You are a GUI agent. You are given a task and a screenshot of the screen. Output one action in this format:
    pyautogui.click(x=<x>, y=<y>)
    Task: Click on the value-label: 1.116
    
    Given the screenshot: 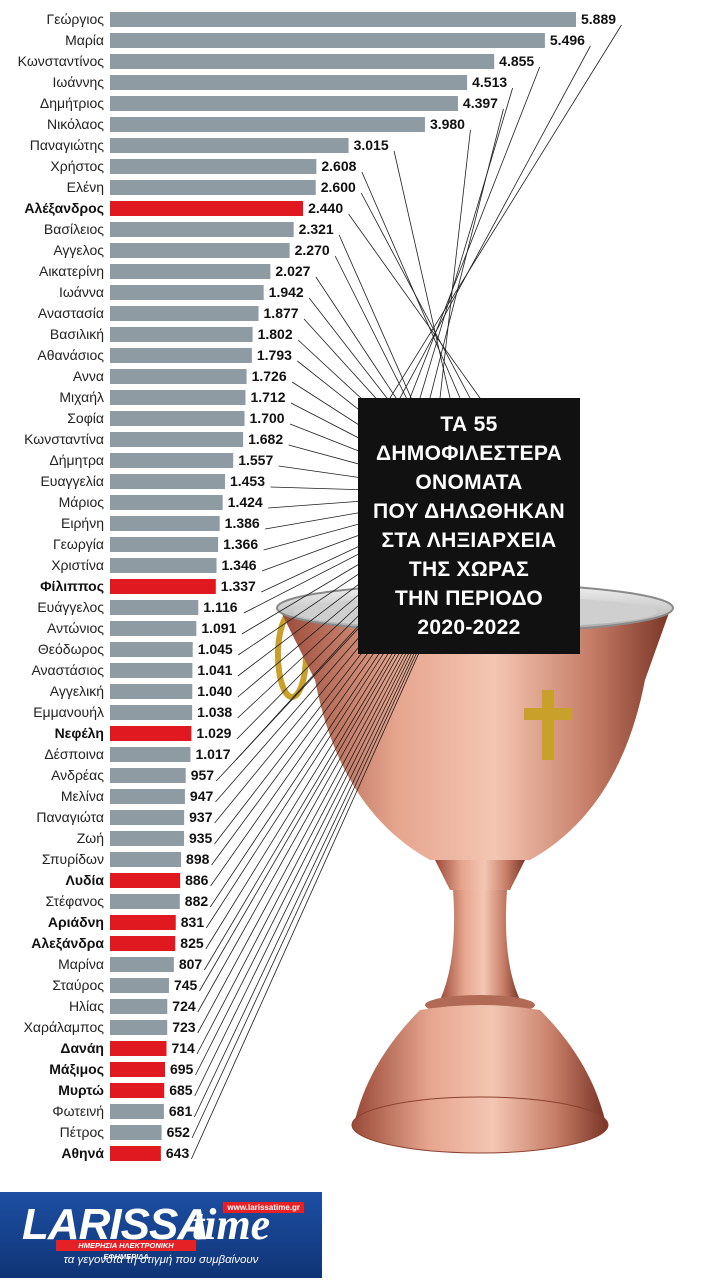 What is the action you would take?
    pyautogui.click(x=220, y=607)
    